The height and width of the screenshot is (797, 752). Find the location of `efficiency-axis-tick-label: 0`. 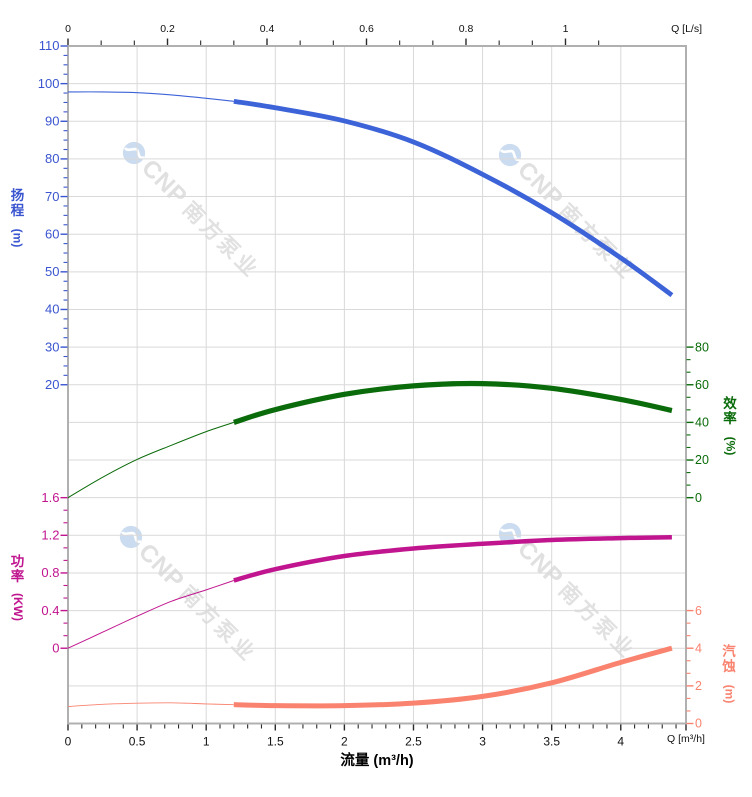

efficiency-axis-tick-label: 0 is located at coordinates (698, 498).